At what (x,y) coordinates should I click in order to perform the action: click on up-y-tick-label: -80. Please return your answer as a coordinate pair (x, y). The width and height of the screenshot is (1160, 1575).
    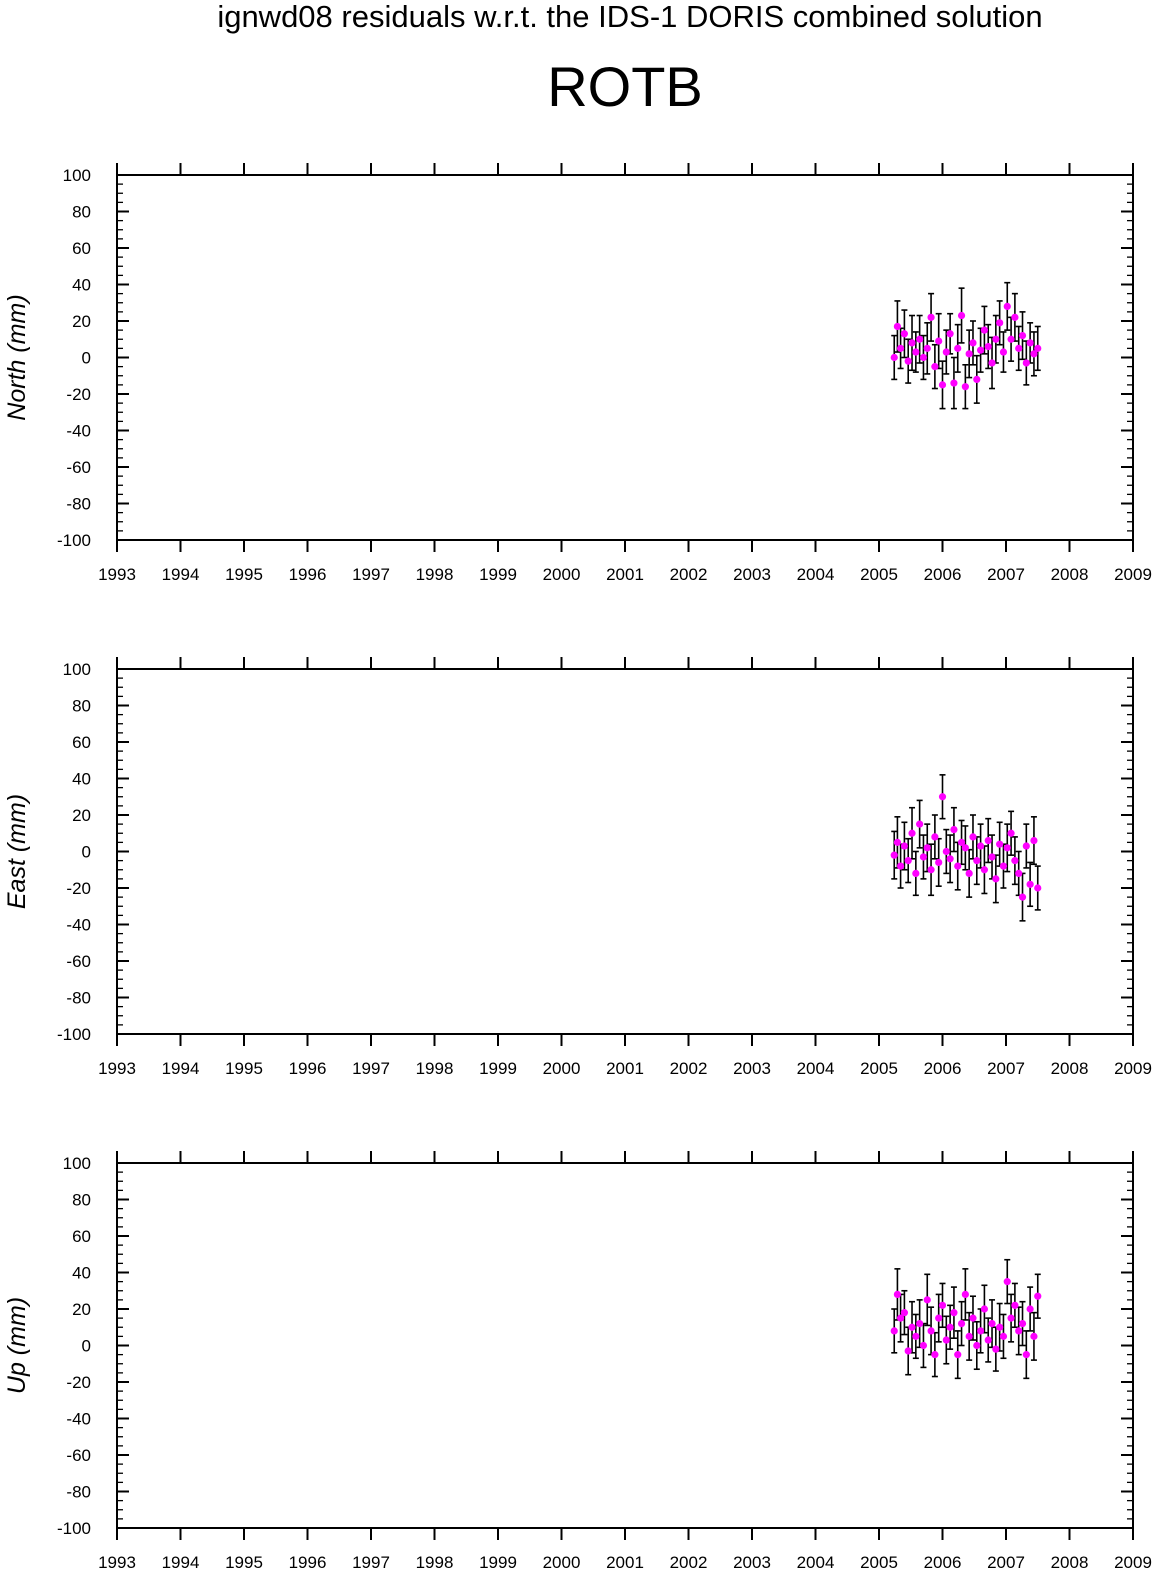
    Looking at the image, I should click on (78, 1492).